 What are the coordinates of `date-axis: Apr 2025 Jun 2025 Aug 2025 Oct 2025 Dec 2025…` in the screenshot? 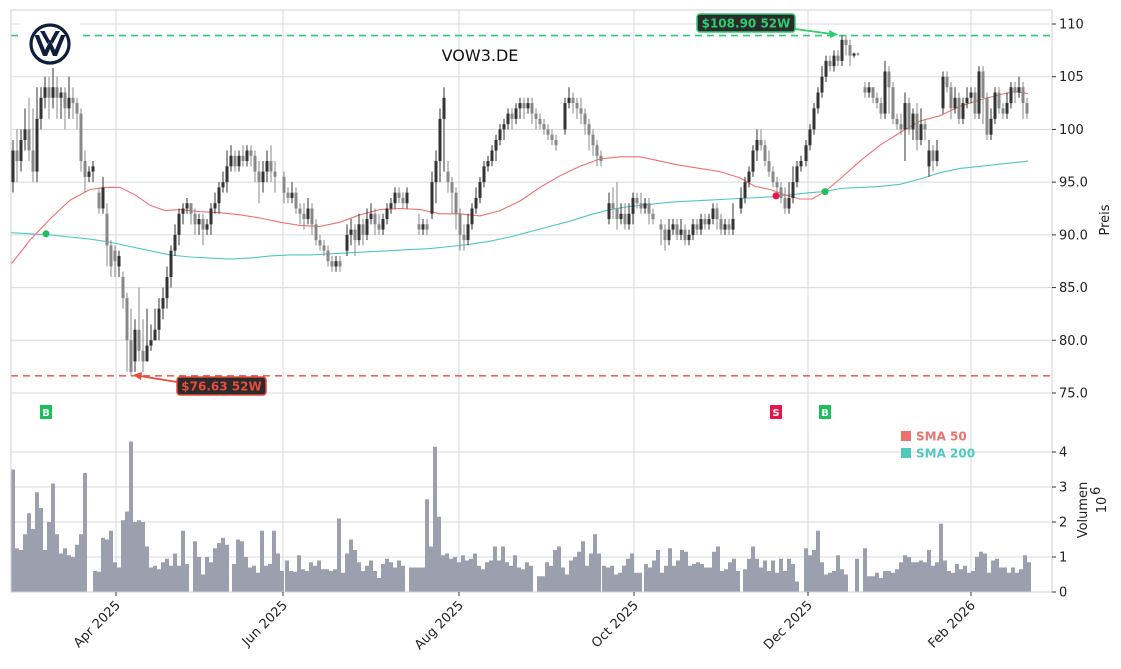 It's located at (525, 622).